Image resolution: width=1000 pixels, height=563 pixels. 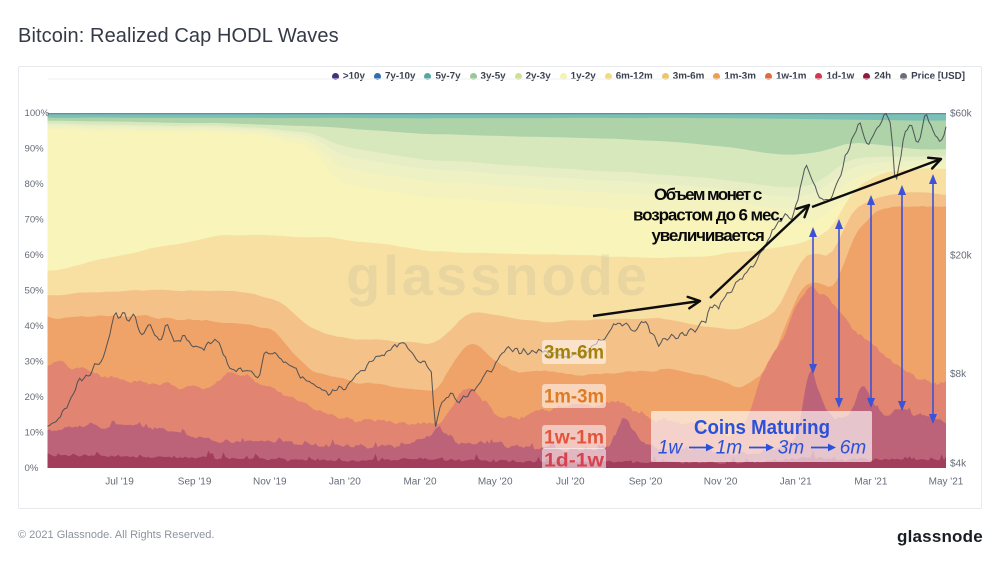 What do you see at coordinates (32, 468) in the screenshot?
I see `svg-text: 0%` at bounding box center [32, 468].